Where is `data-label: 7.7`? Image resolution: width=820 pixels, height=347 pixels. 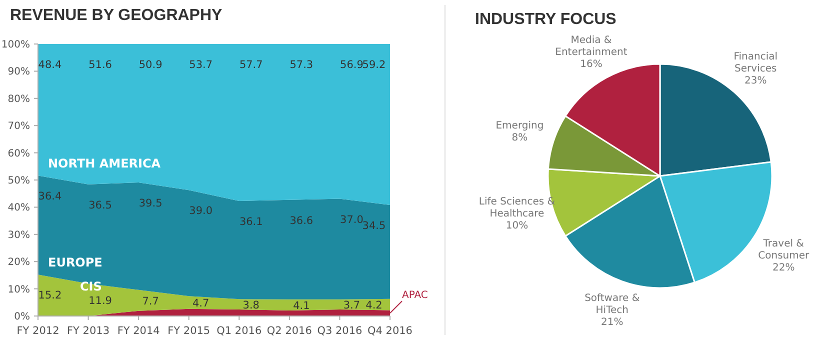 data-label: 7.7 is located at coordinates (150, 301).